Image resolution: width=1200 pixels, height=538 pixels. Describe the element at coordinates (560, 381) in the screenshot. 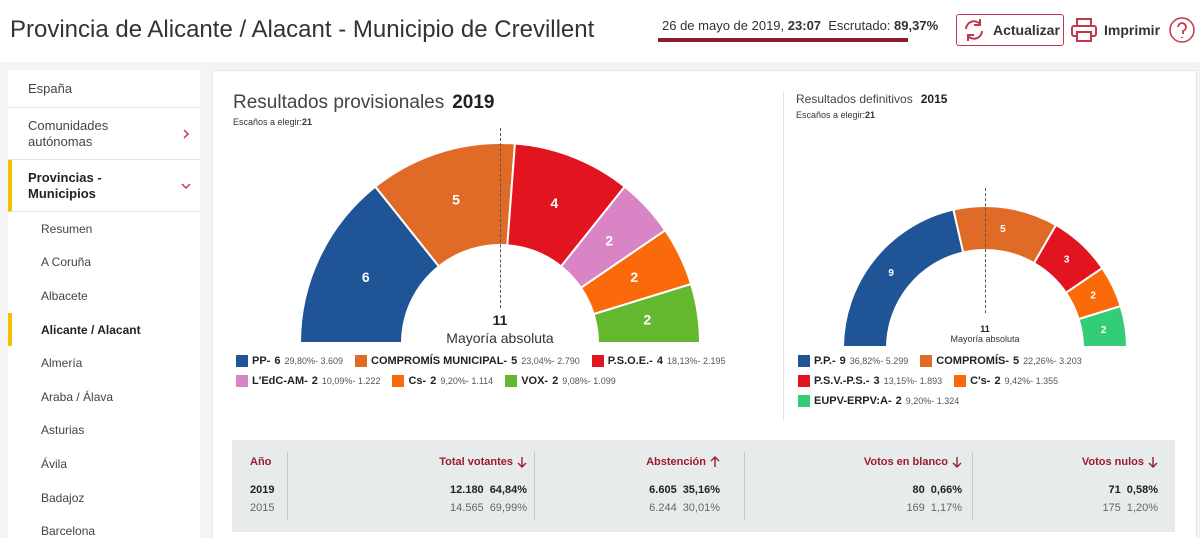

I see `legend-item: VOX- 2 9,08%- 1.099` at that location.